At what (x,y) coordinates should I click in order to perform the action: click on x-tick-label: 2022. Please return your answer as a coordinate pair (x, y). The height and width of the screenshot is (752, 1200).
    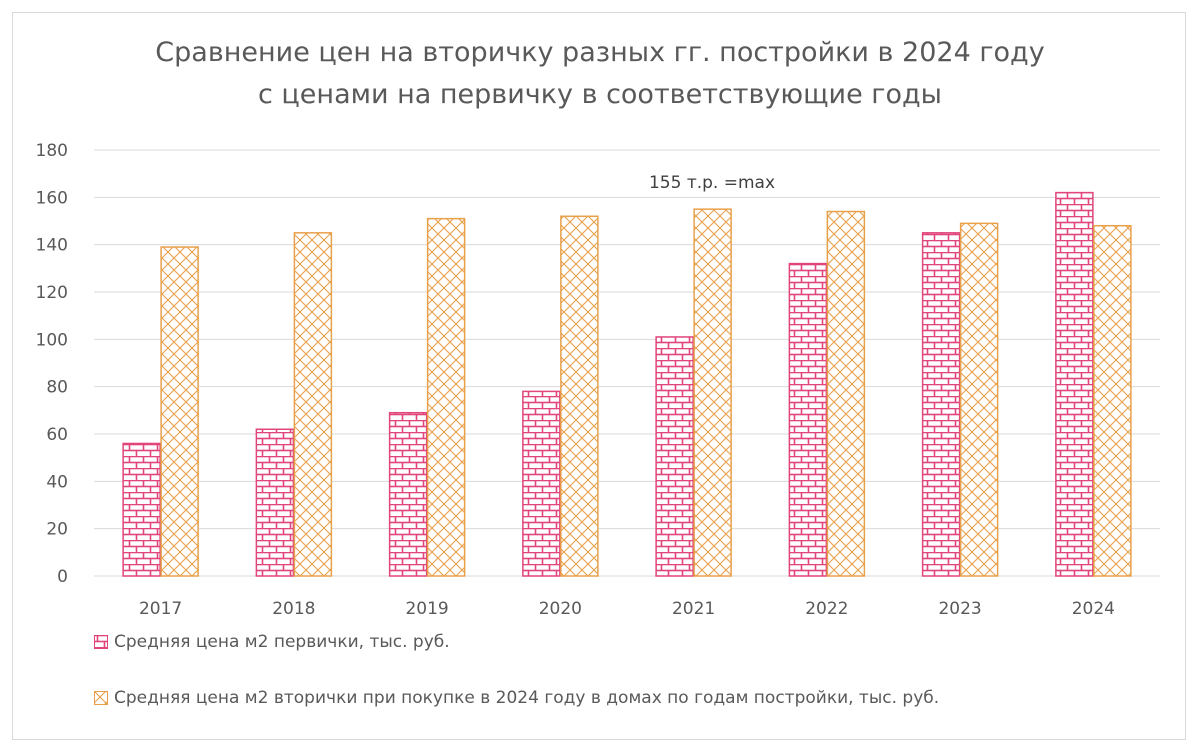
    Looking at the image, I should click on (826, 609).